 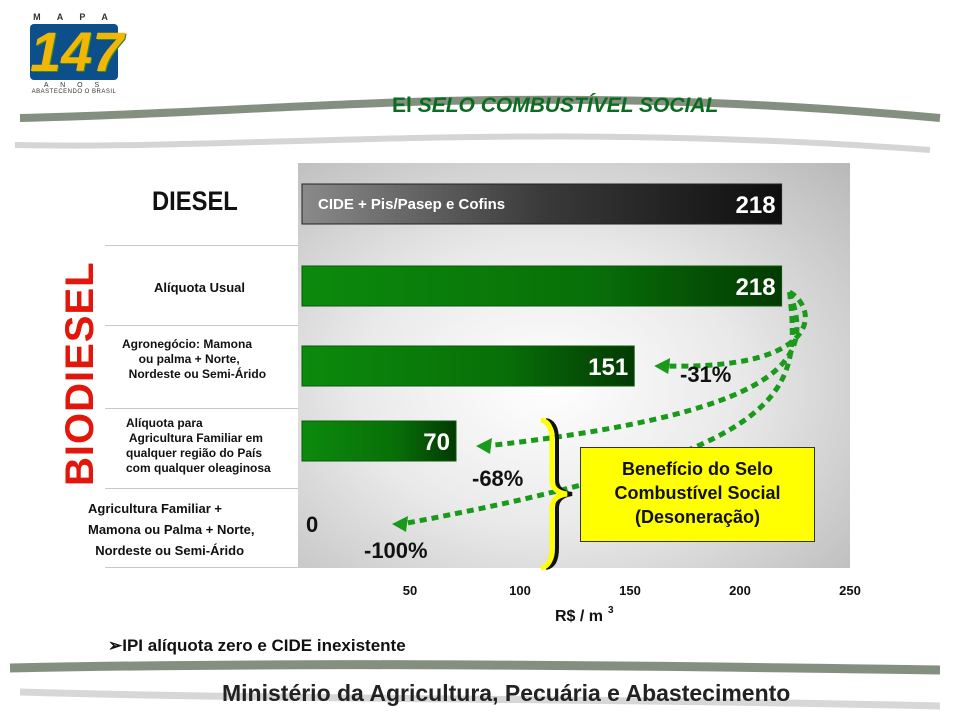 What do you see at coordinates (410, 590) in the screenshot?
I see `x-tick-label: 50` at bounding box center [410, 590].